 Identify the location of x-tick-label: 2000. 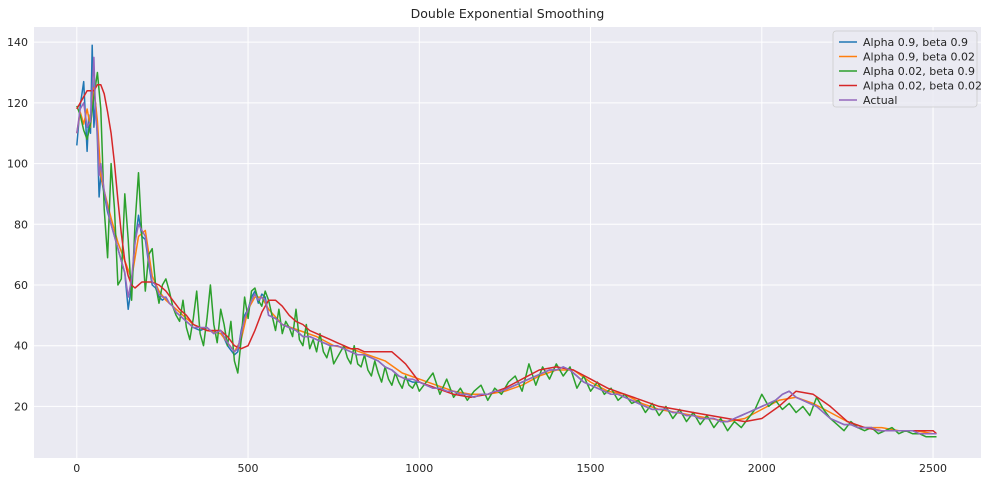
(762, 468).